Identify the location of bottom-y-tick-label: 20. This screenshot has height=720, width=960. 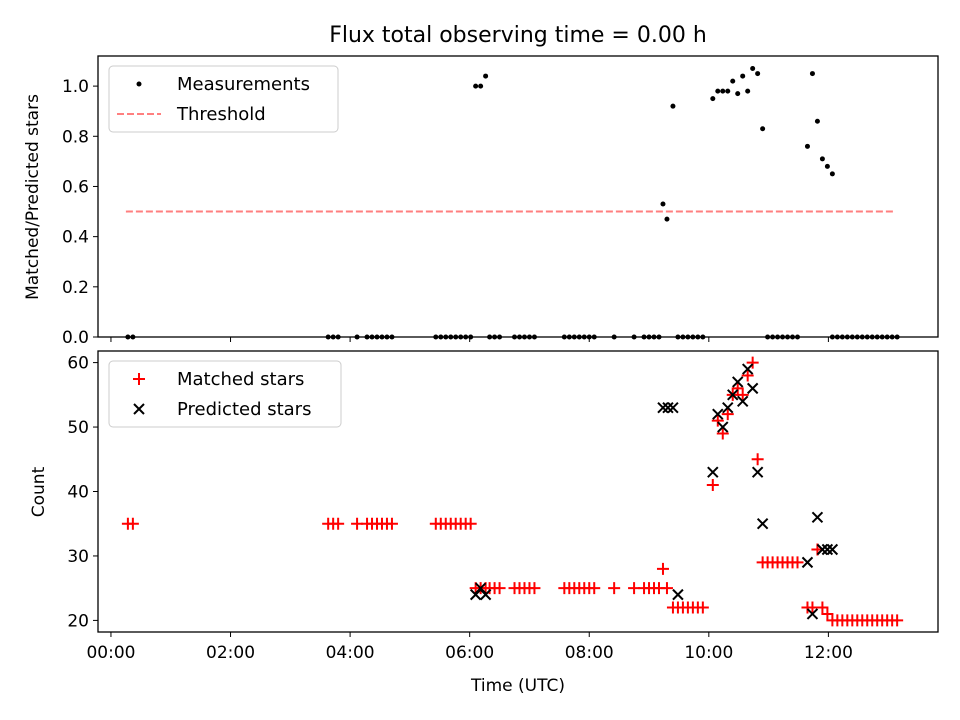
(78, 621).